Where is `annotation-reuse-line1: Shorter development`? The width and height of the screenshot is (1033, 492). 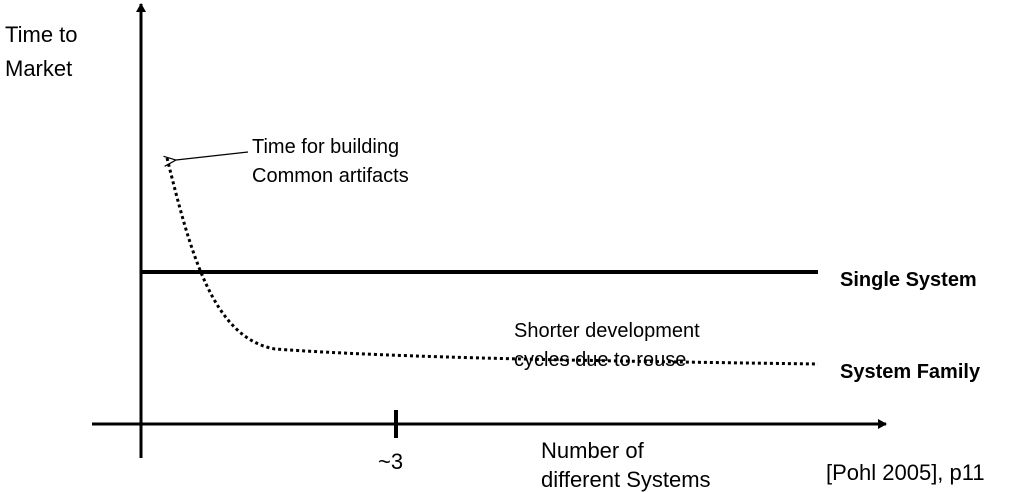 annotation-reuse-line1: Shorter development is located at coordinates (607, 331).